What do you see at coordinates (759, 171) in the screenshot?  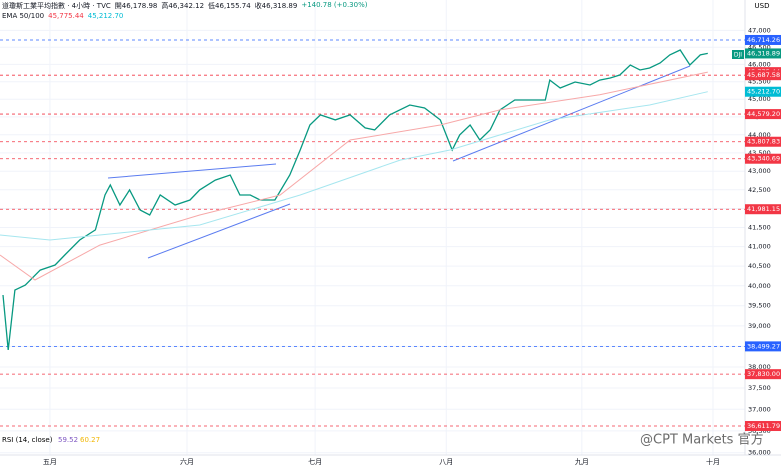 I see `y-tick-label: 43,000` at bounding box center [759, 171].